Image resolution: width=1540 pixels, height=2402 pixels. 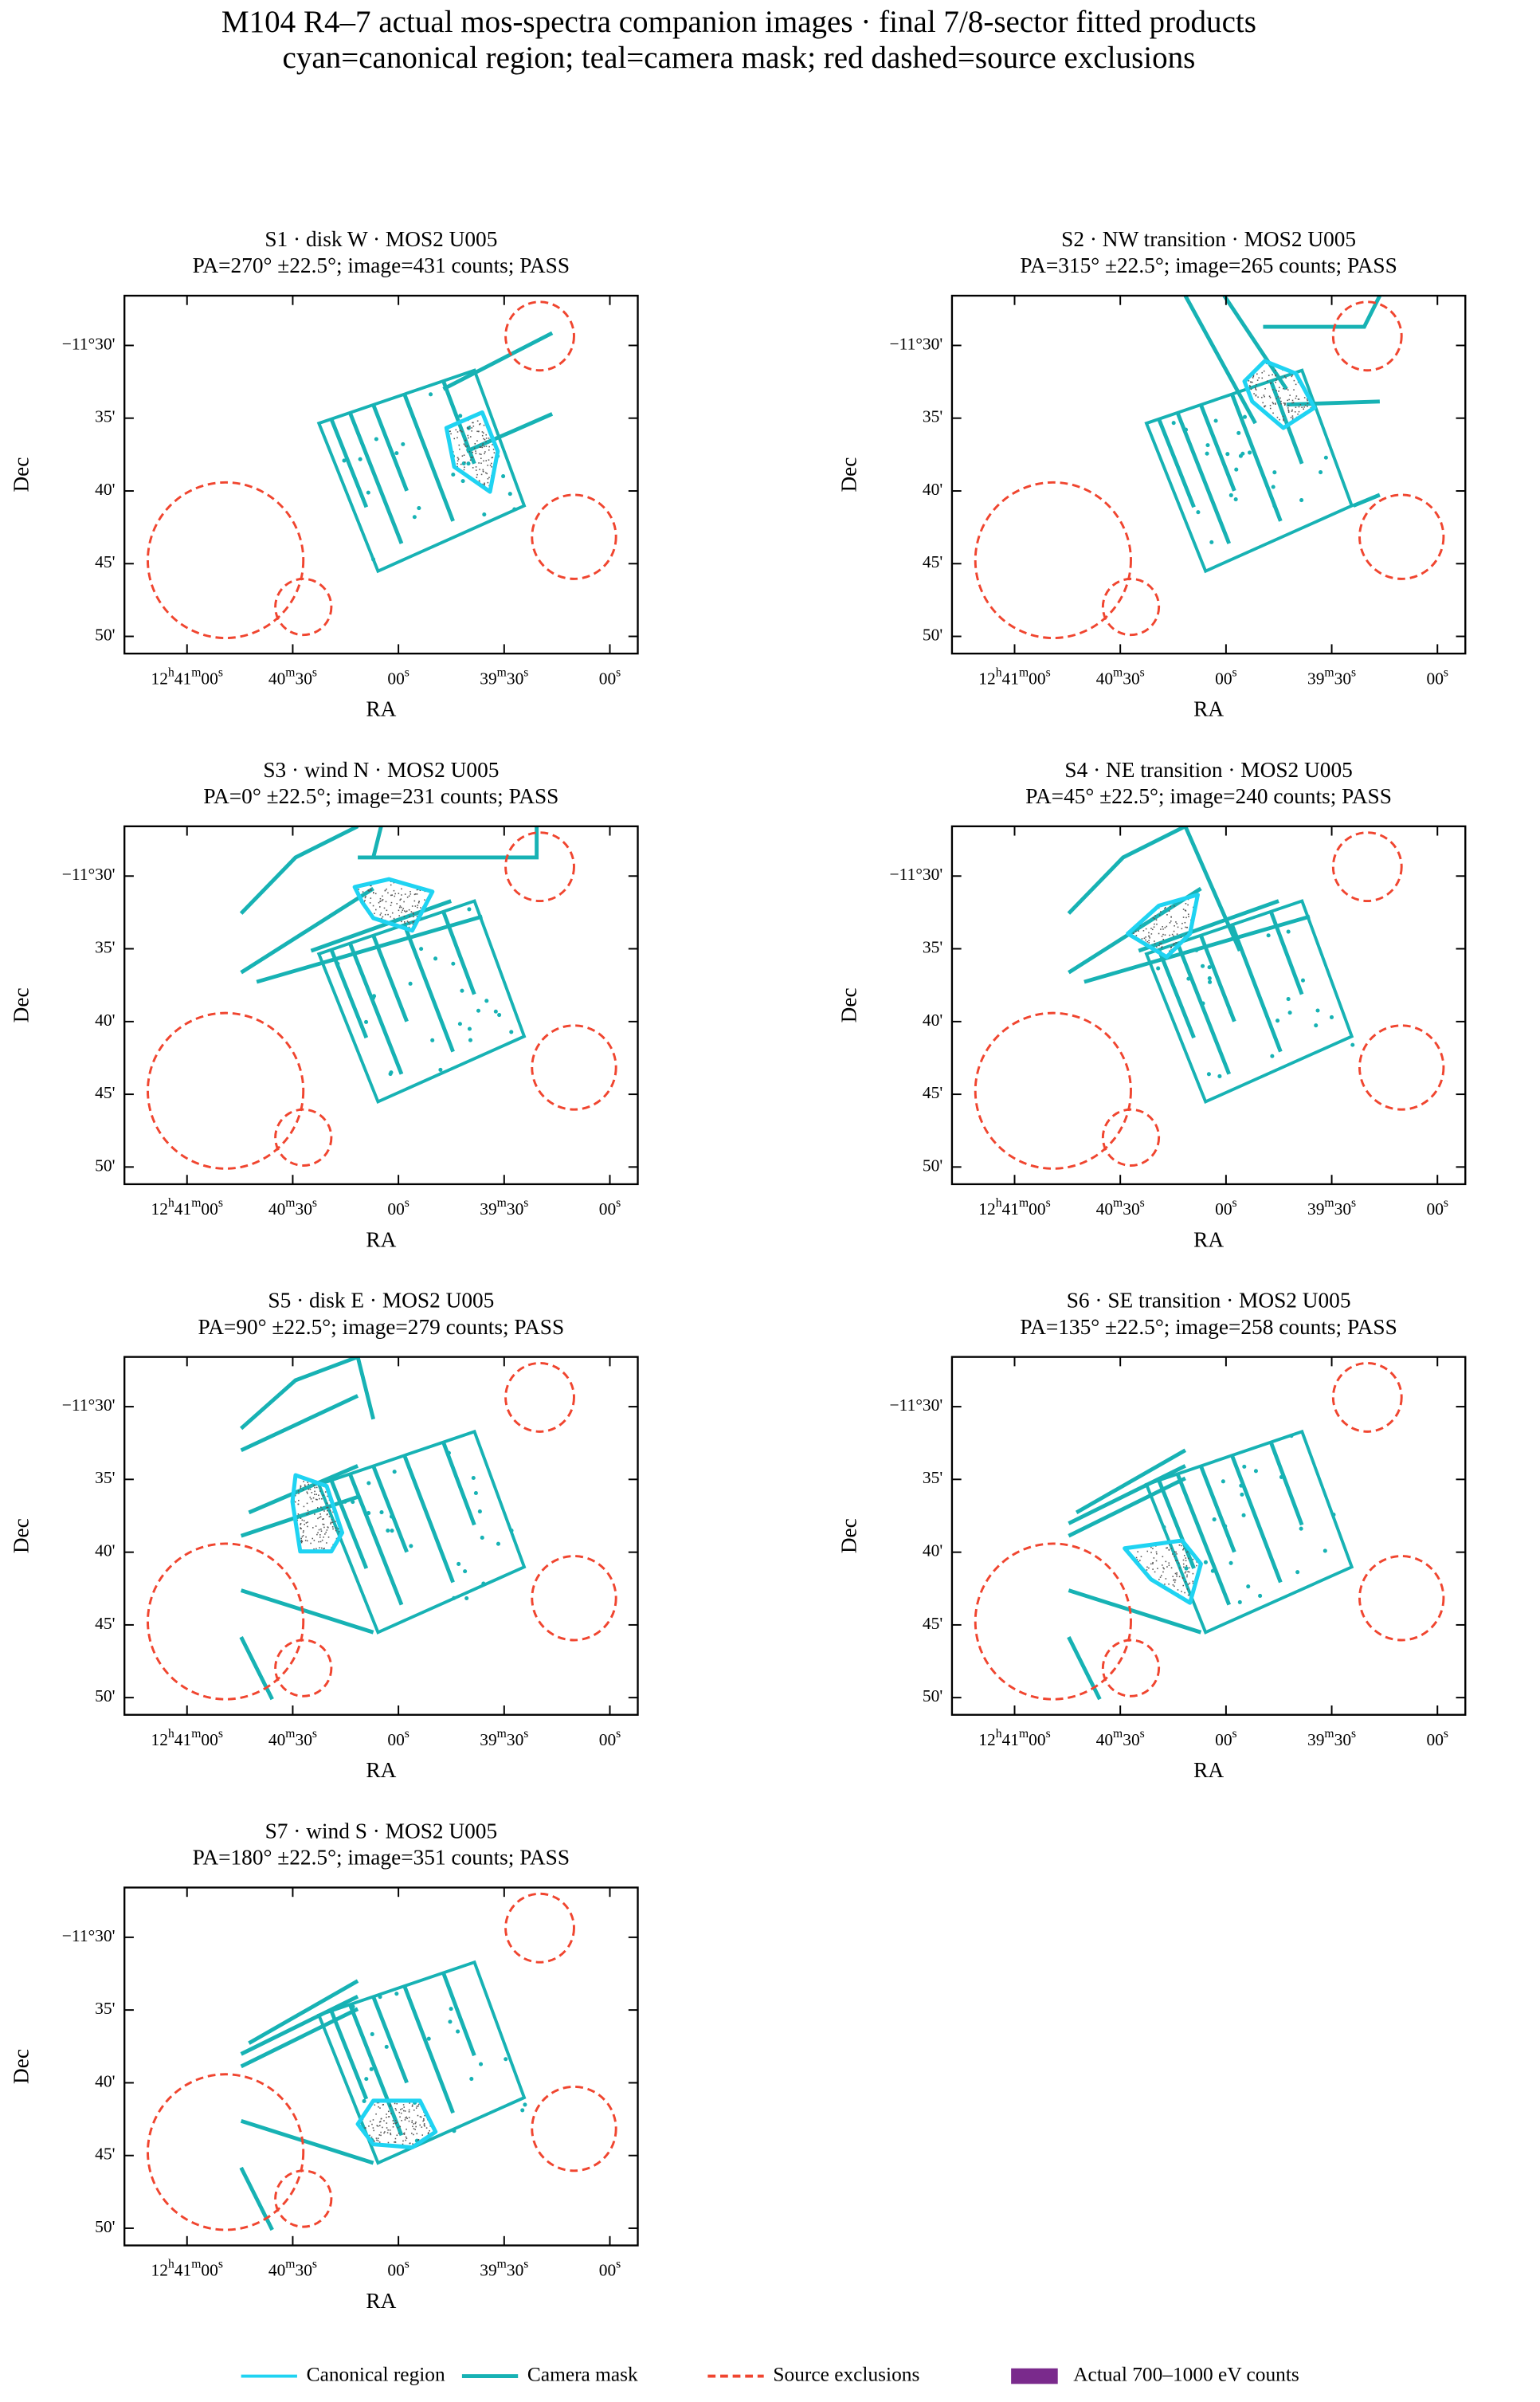 I want to click on x-tick-label: 39m30s, so click(x=504, y=1207).